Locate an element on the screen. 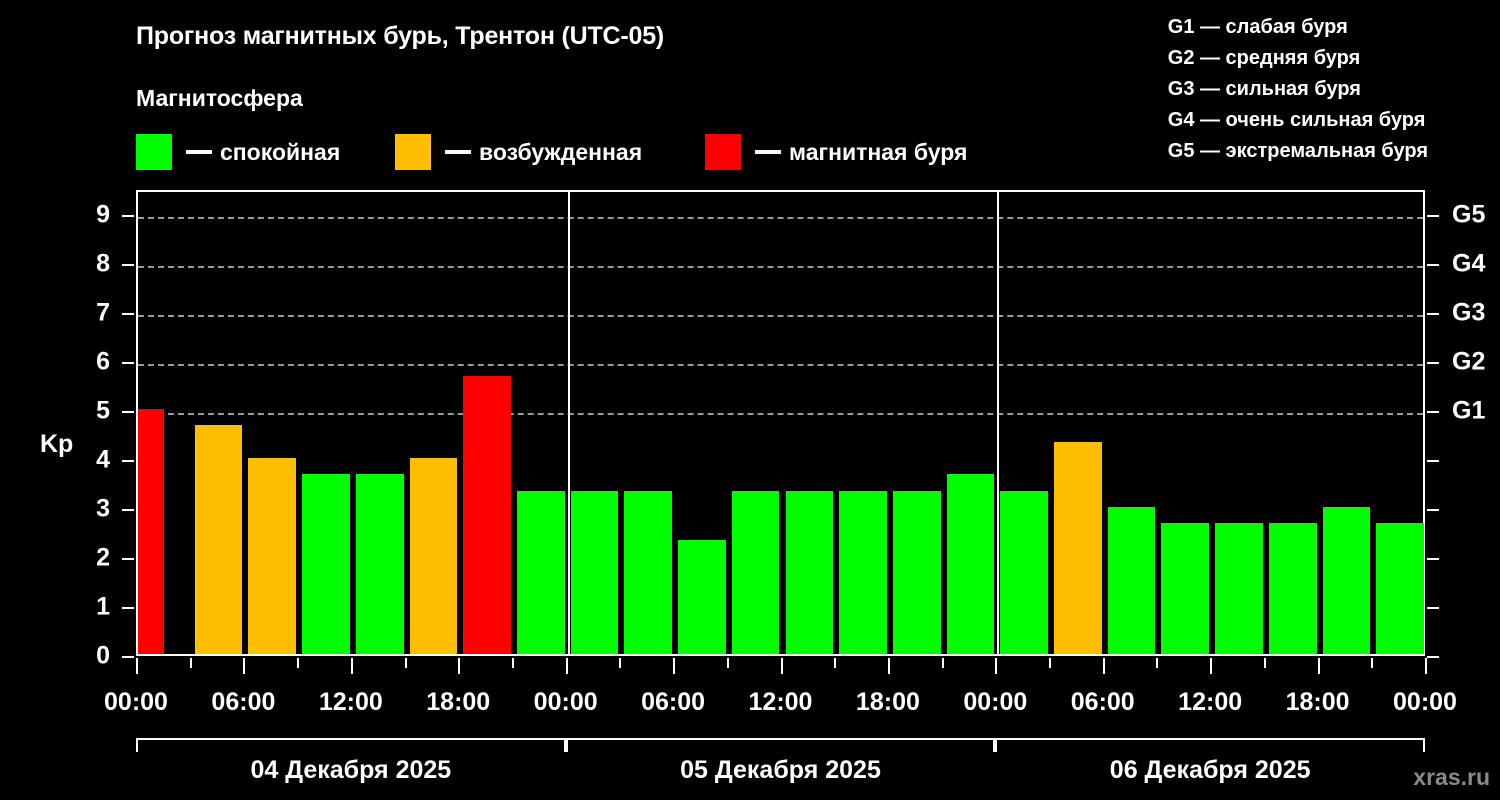 The width and height of the screenshot is (1500, 800). legend-swatch-storm is located at coordinates (723, 152).